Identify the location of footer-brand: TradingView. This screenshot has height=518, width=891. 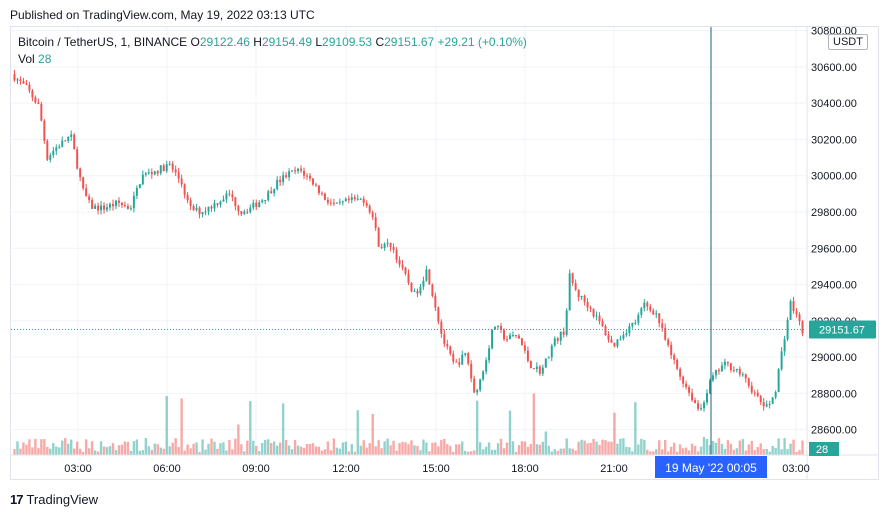
(62, 499).